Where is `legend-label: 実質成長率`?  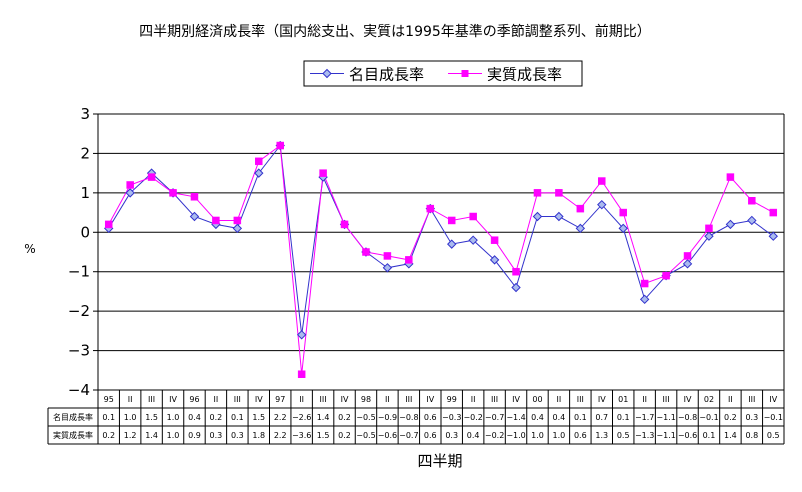 legend-label: 実質成長率 is located at coordinates (524, 75).